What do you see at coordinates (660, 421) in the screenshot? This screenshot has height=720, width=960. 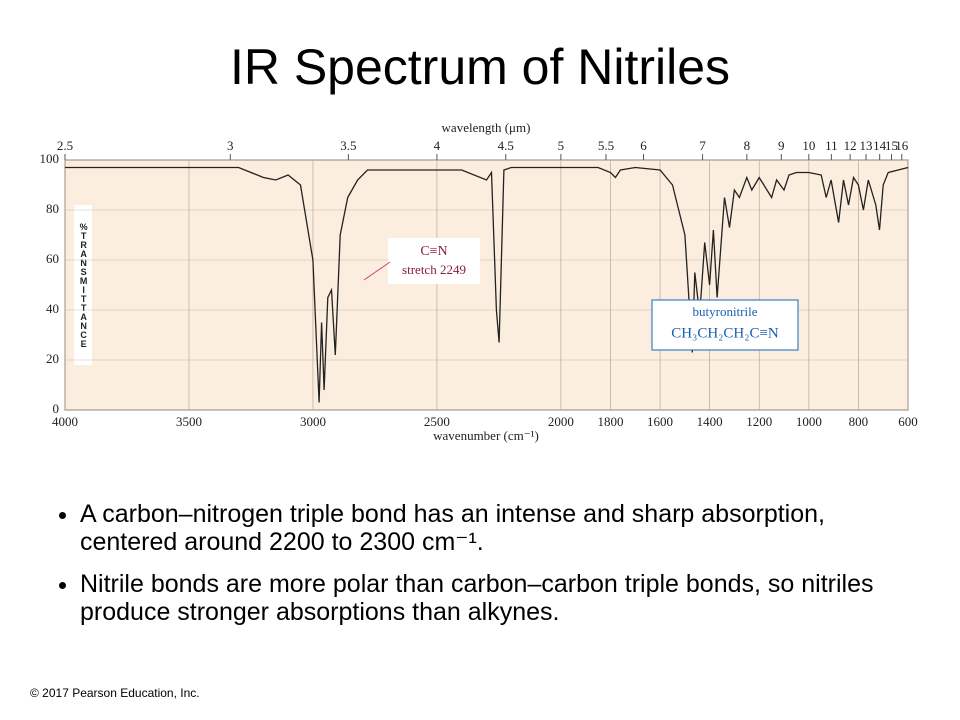 I see `x-tick-label: 1600` at bounding box center [660, 421].